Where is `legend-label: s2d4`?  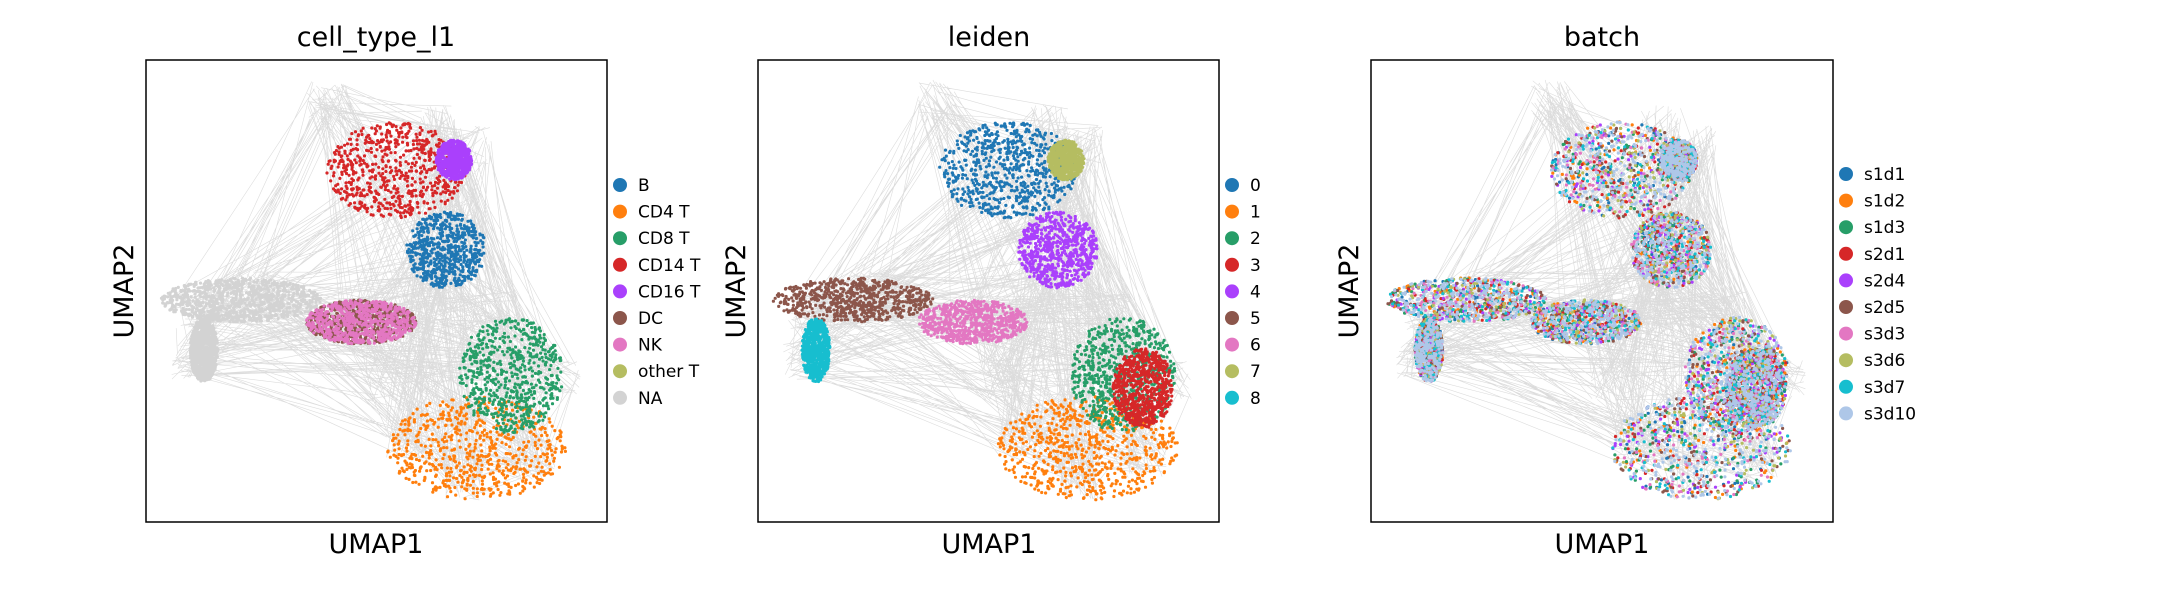 legend-label: s2d4 is located at coordinates (1884, 281).